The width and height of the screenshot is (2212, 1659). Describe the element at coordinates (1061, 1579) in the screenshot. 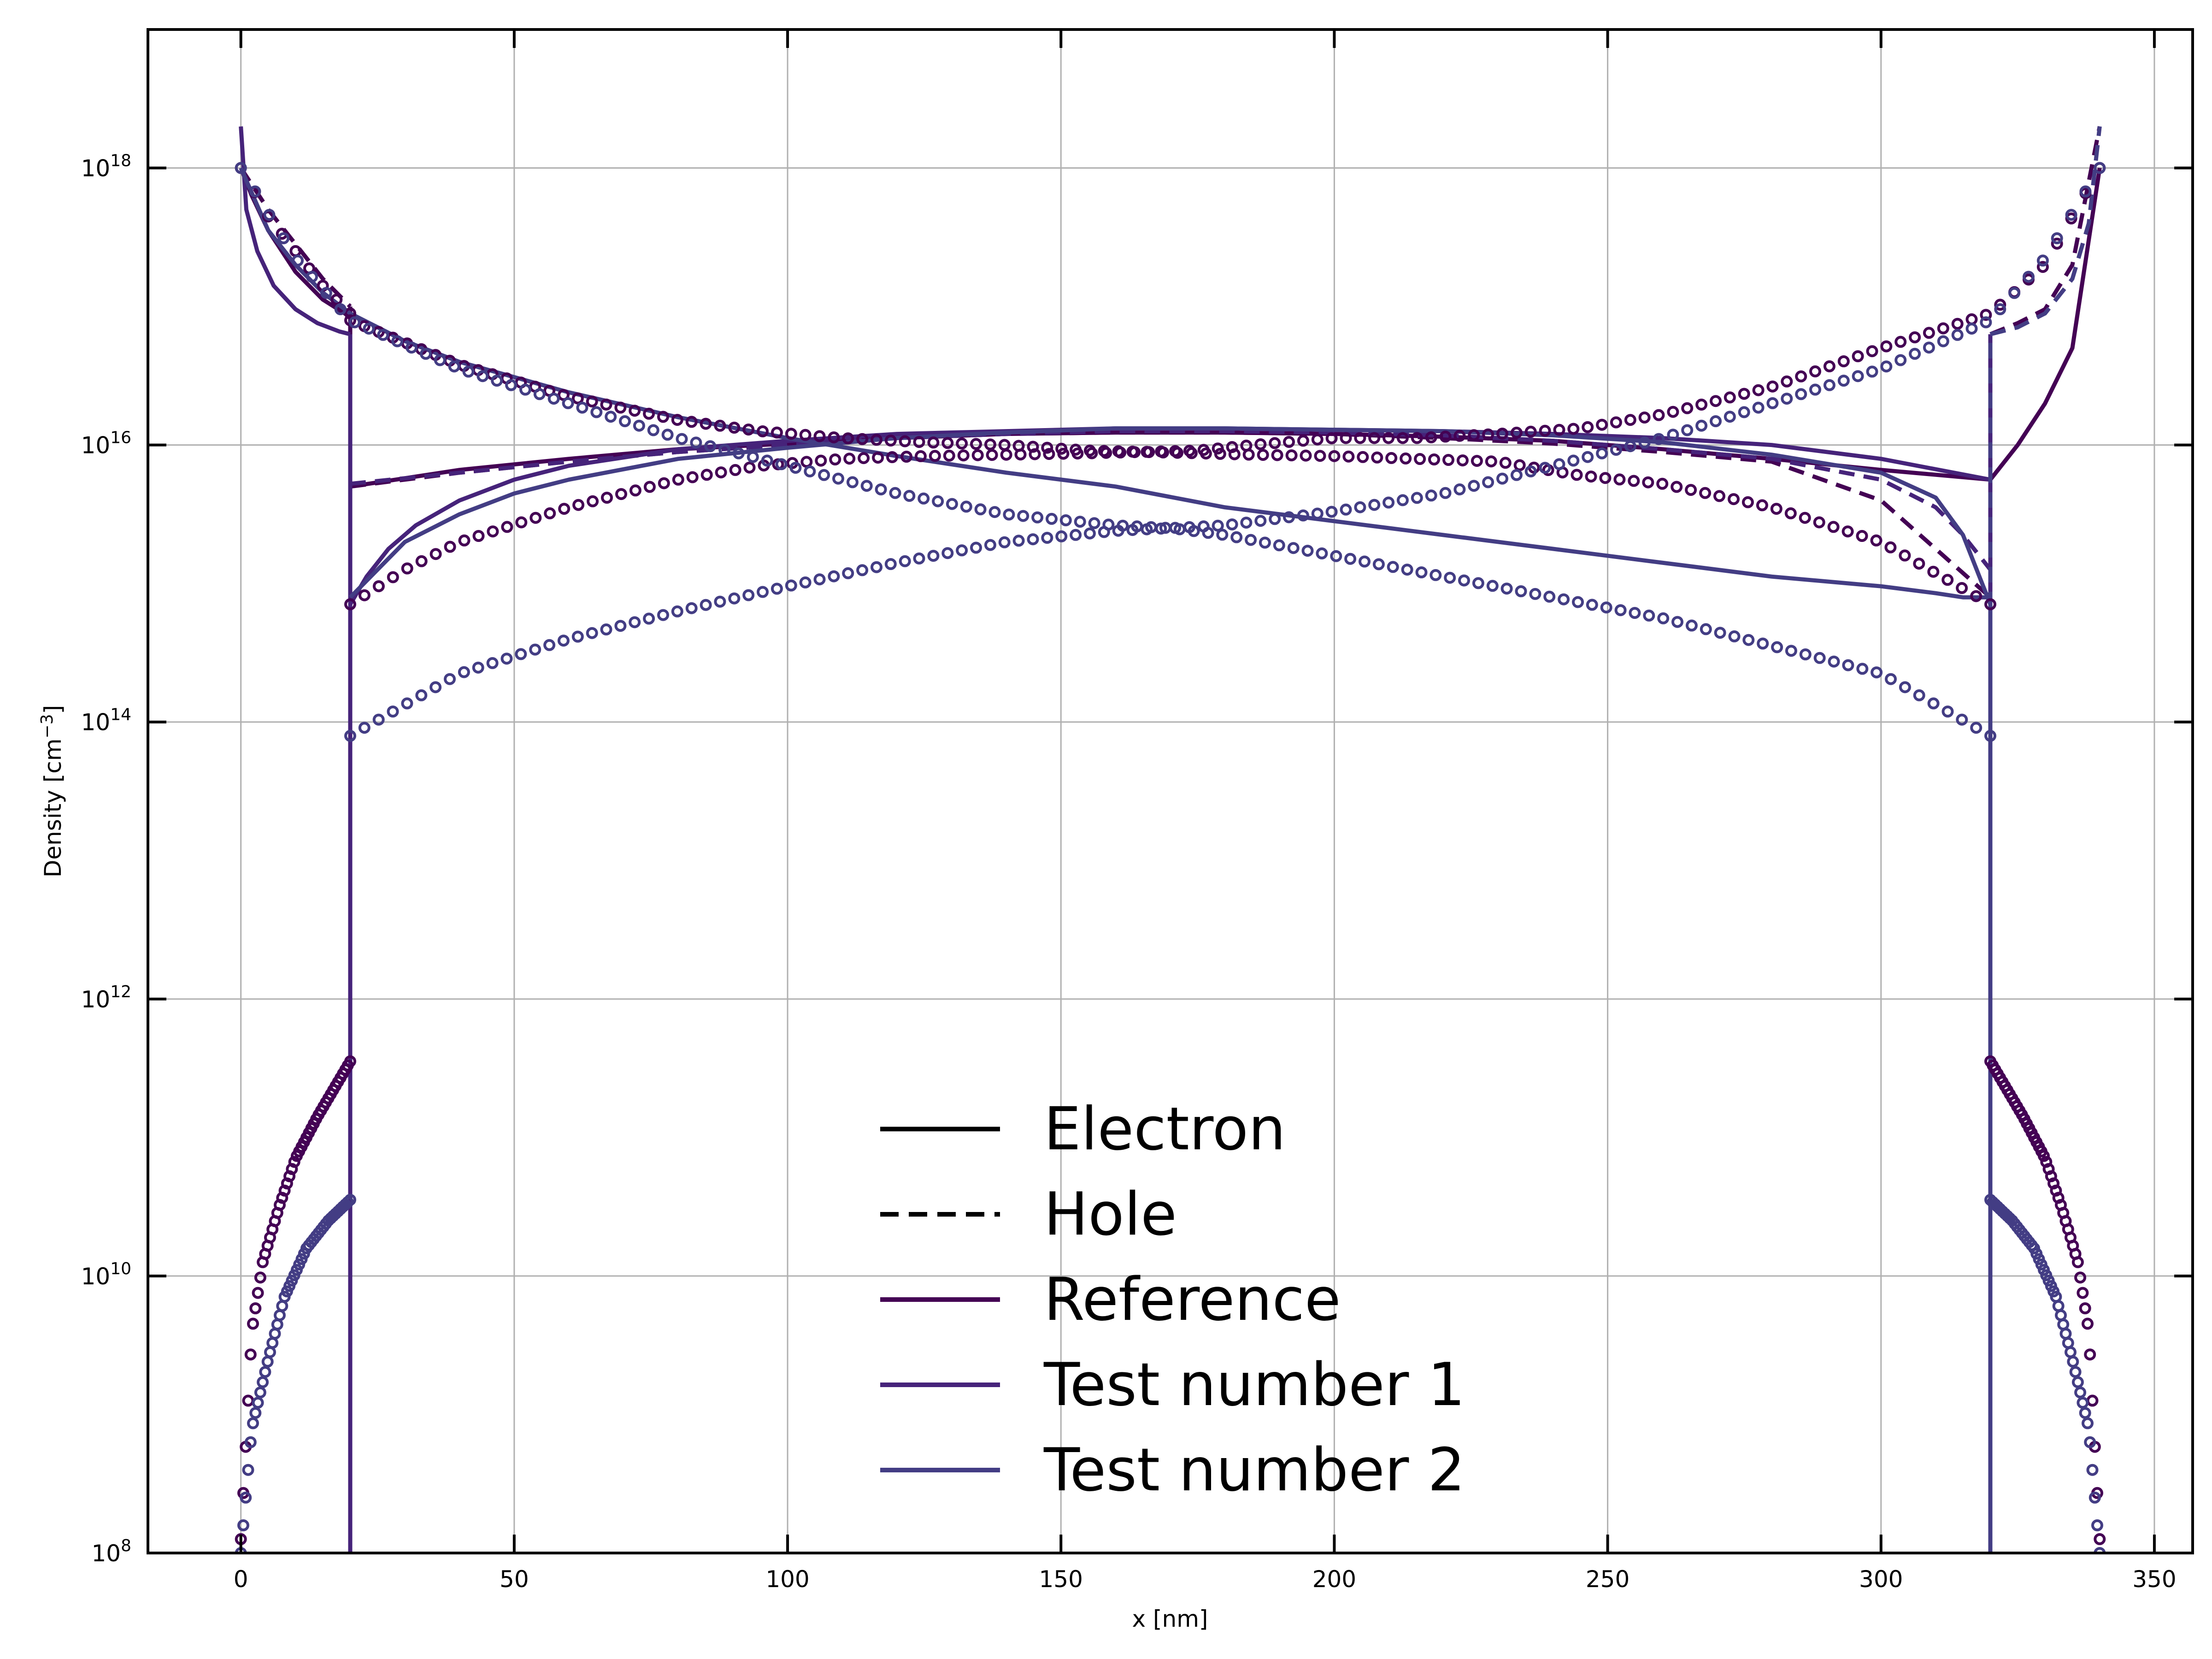

I see `x-tick-label: 150` at that location.